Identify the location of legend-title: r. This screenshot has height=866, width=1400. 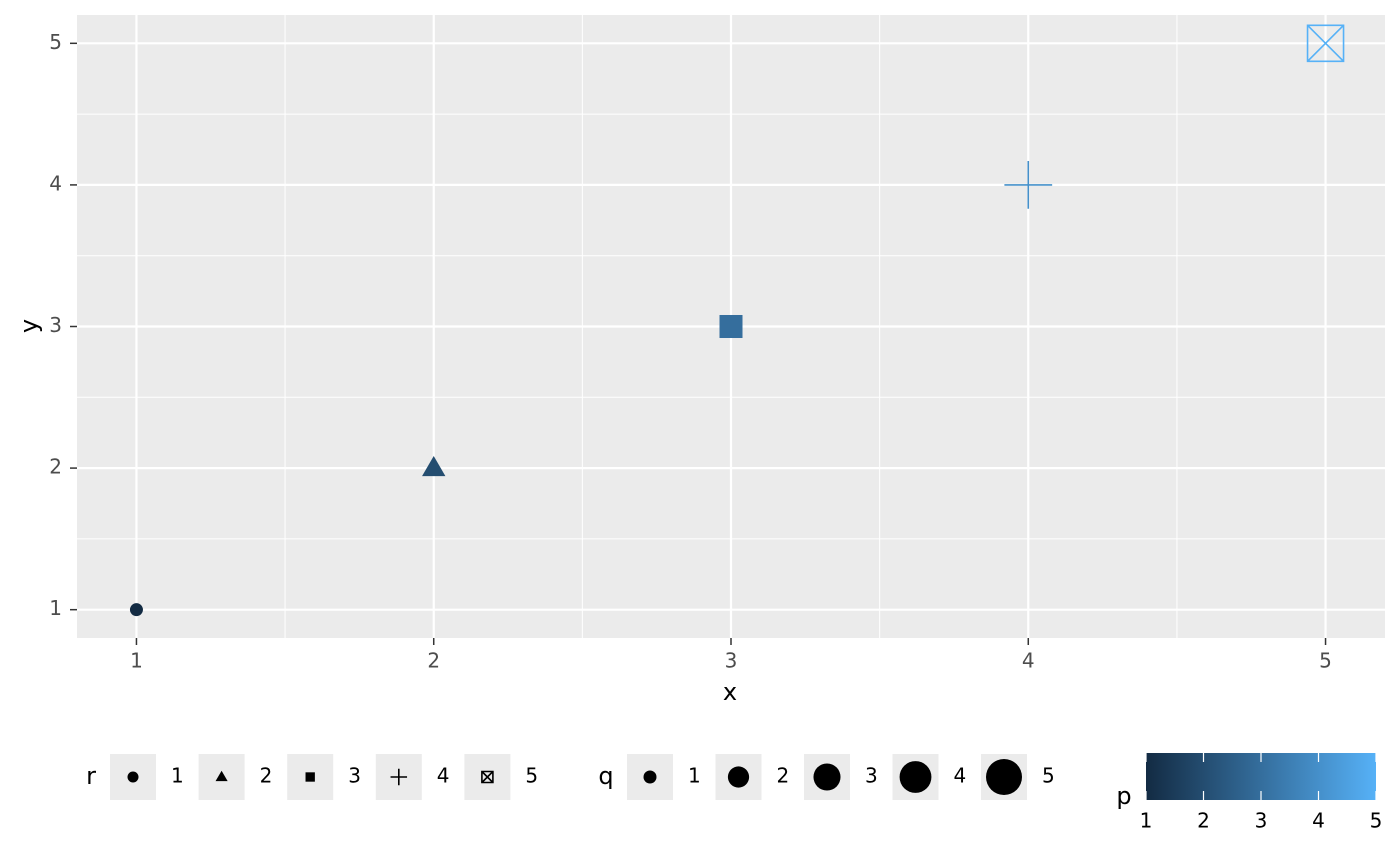
(91, 776).